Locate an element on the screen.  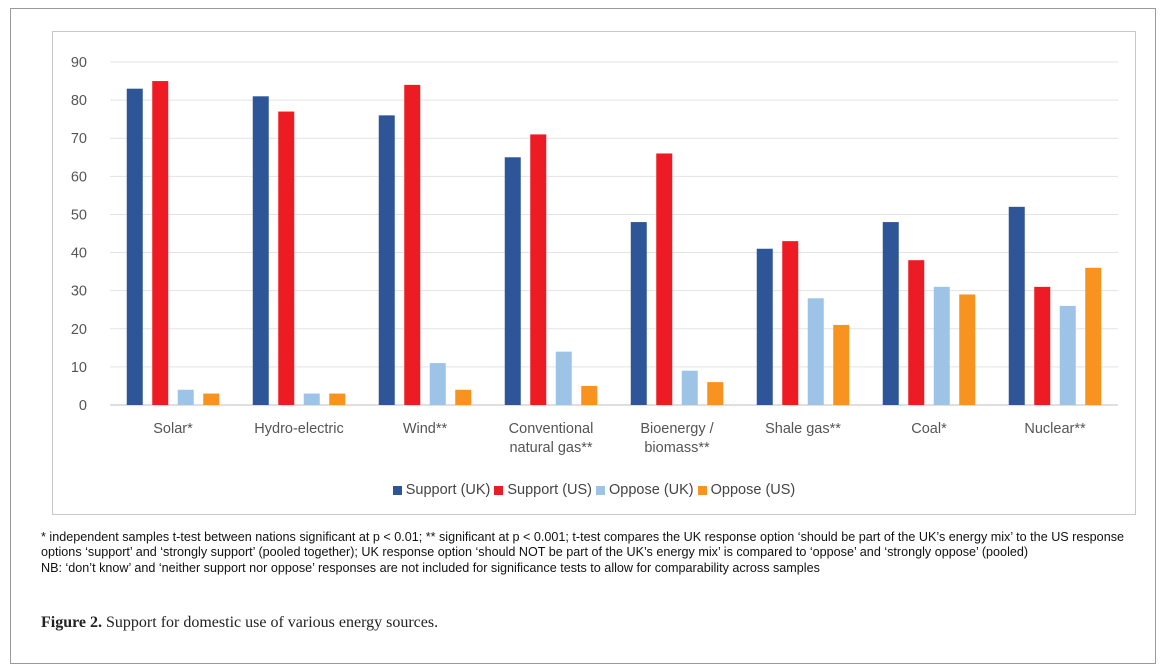
legend-entry: Oppose (UK) is located at coordinates (645, 490).